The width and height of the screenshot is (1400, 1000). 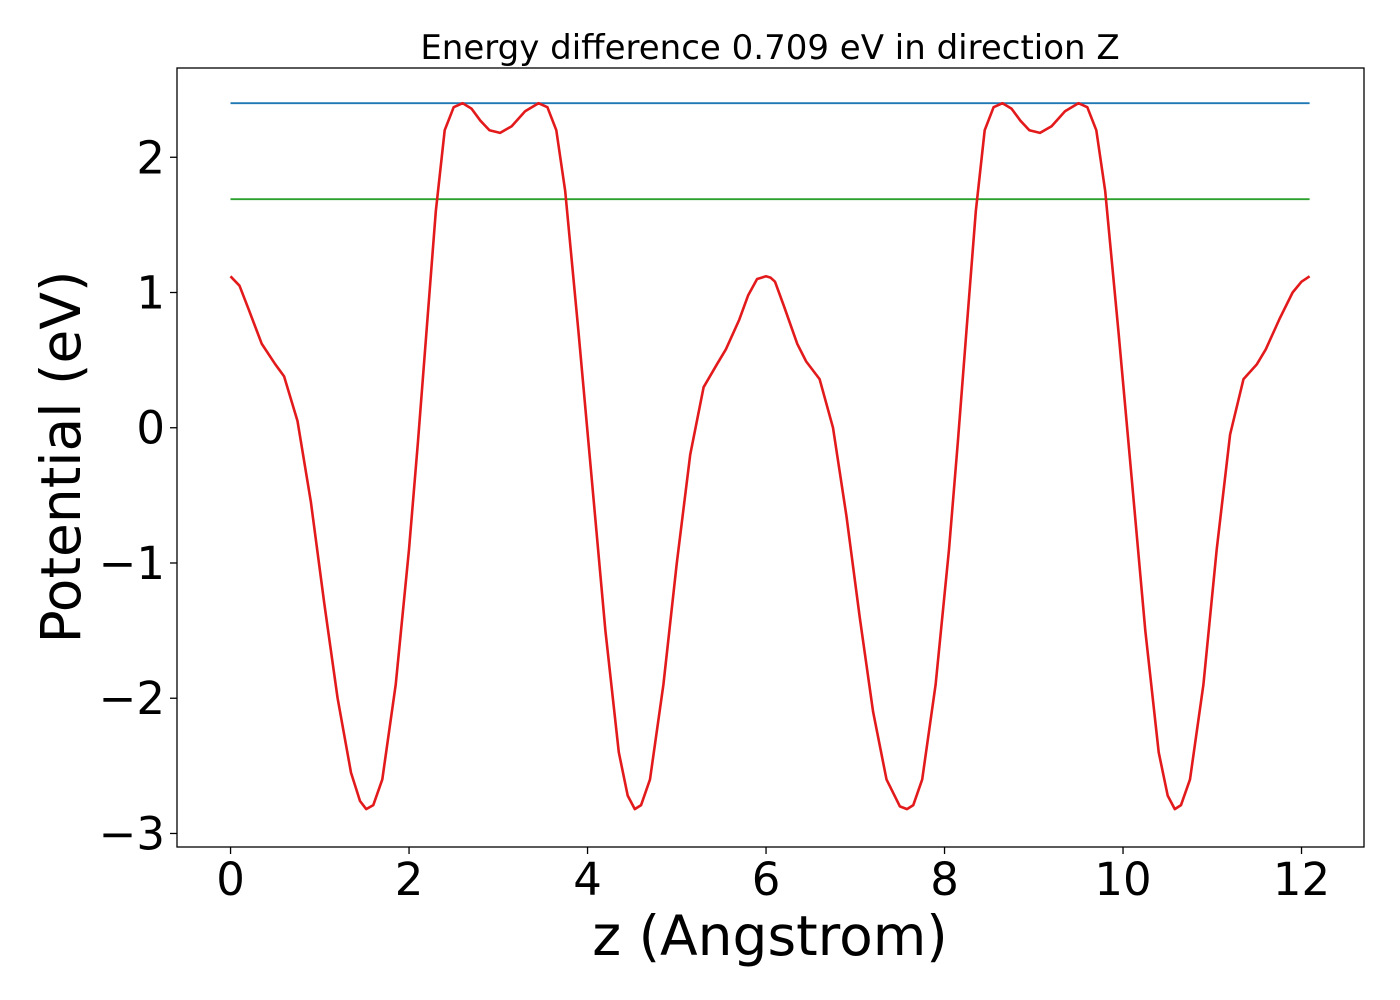 I want to click on x-tick-label: 0, so click(x=230, y=879).